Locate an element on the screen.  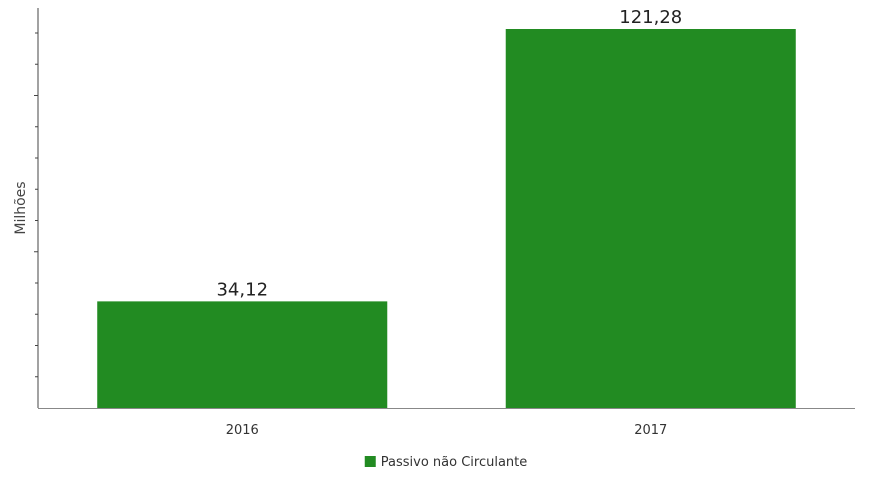
legend: Passivo não Circulante is located at coordinates (446, 462).